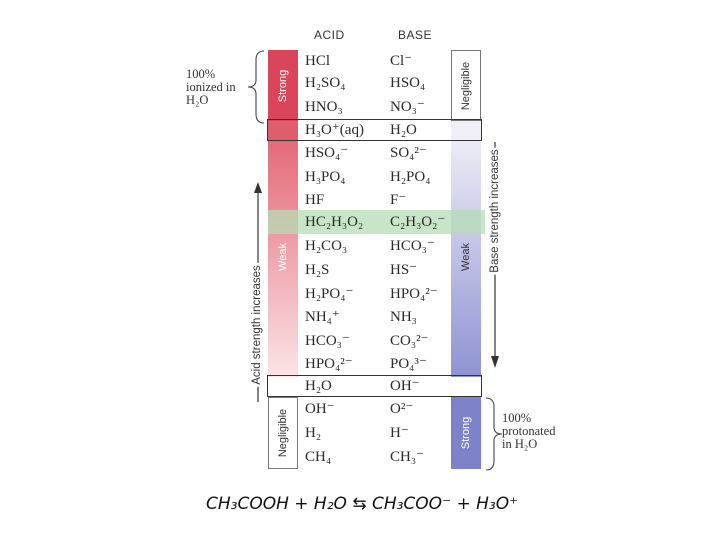  Describe the element at coordinates (517, 418) in the screenshot. I see `protonated-note-line: 100%` at that location.